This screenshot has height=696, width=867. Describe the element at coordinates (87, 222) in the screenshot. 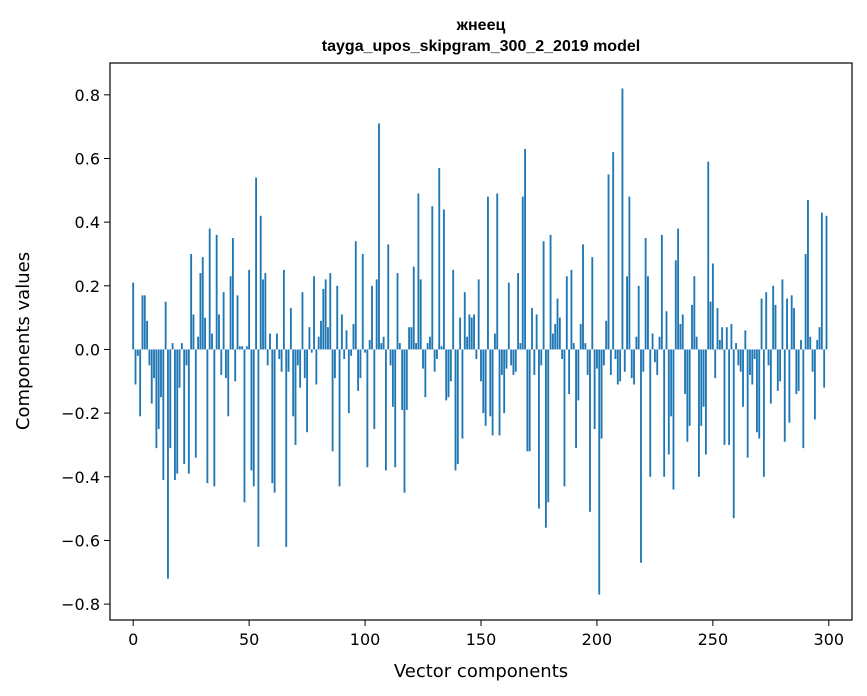

I see `y-tick-label: 0.4` at that location.